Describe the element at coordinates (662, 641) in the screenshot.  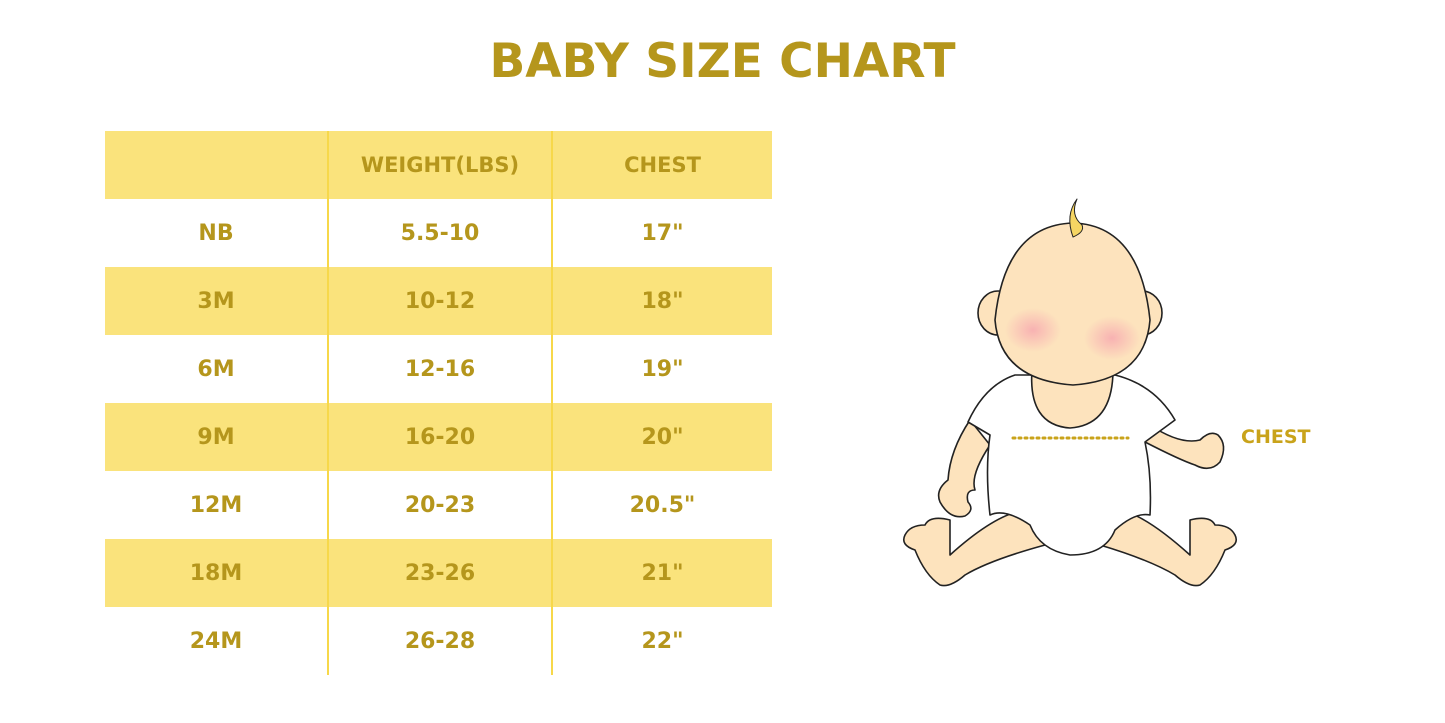
I see `chest-cell: 22"` at that location.